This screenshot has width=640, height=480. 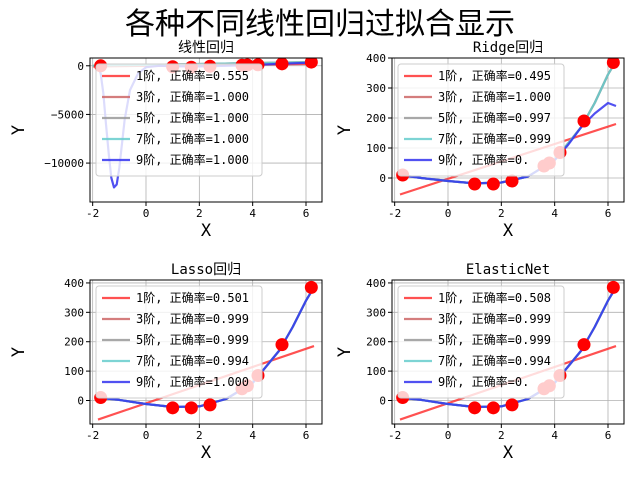 I want to click on legend-label: 3阶, 正确率=1.000, so click(x=192, y=96).